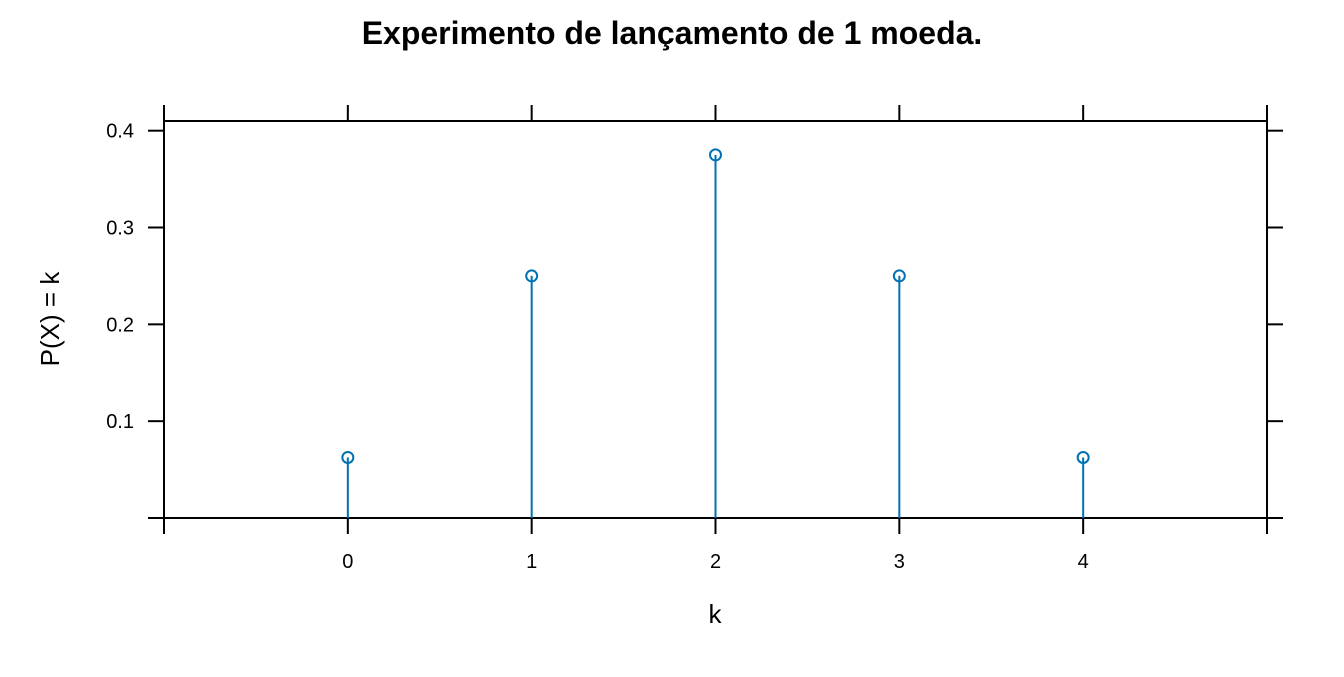  I want to click on y-tick-label: 0.4, so click(120, 132).